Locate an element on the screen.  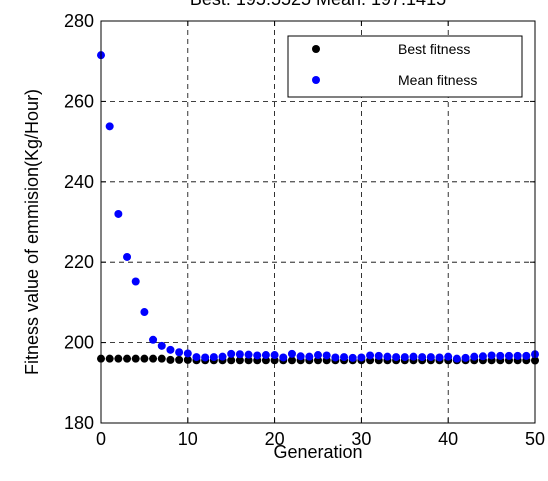
x-tick-label: 10 is located at coordinates (188, 439).